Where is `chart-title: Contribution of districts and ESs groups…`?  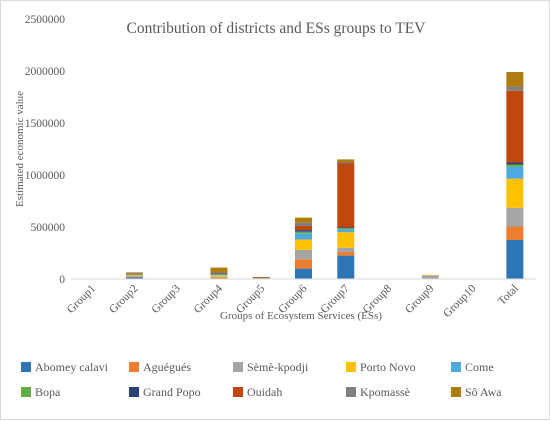
chart-title: Contribution of districts and ESs groups… is located at coordinates (277, 28).